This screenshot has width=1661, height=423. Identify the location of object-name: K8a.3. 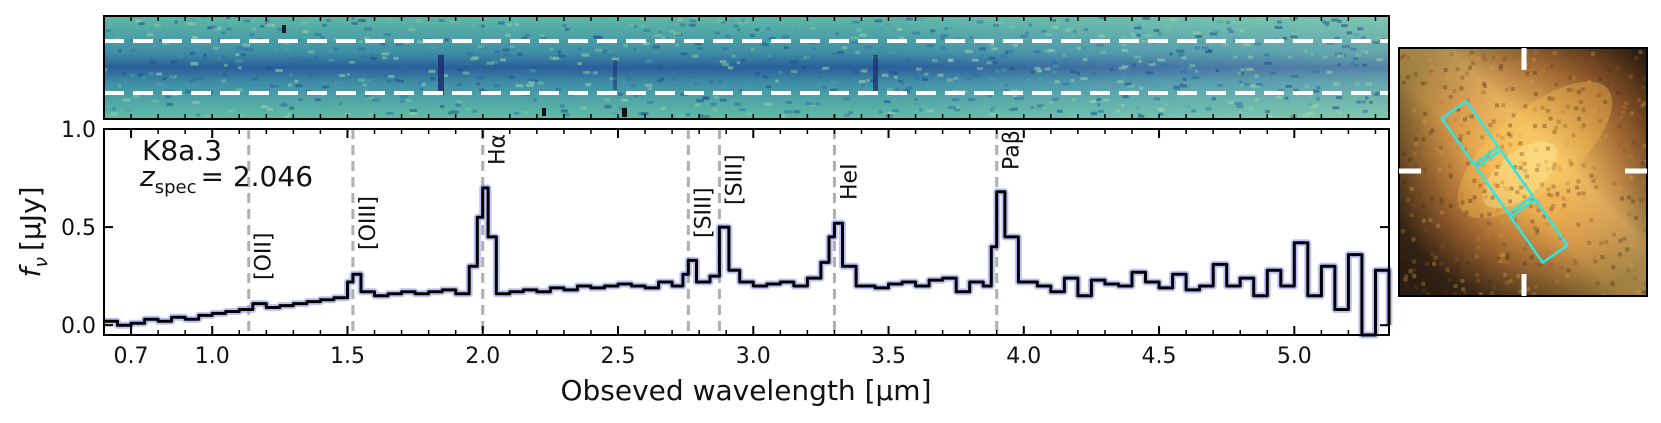
(182, 150).